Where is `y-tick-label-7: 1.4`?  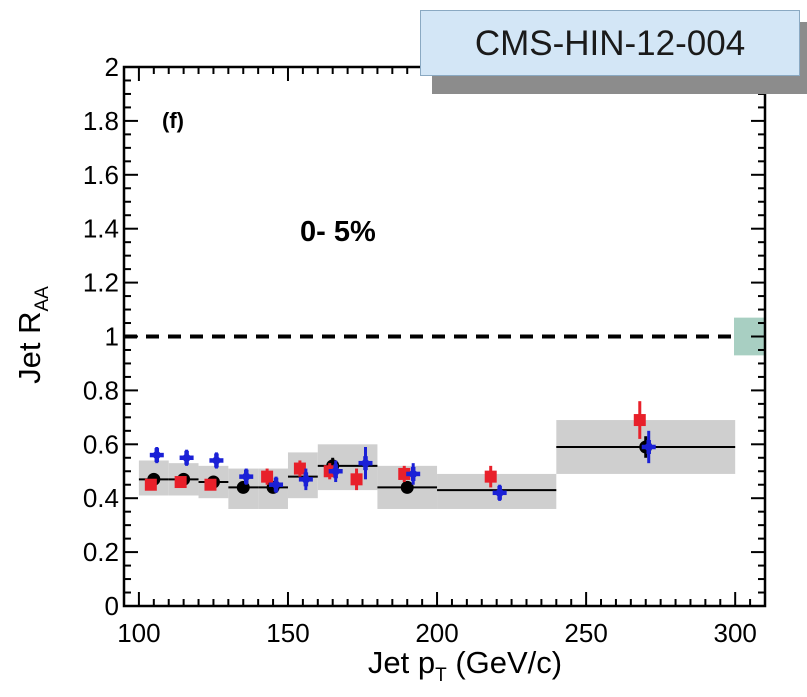 y-tick-label-7: 1.4 is located at coordinates (101, 229).